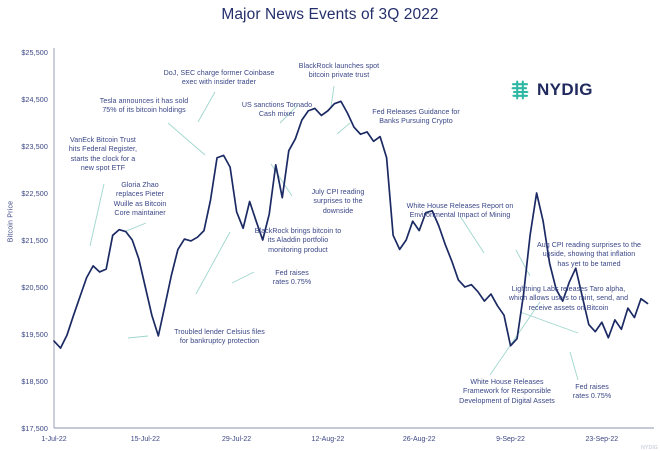 This screenshot has width=660, height=451. What do you see at coordinates (649, 448) in the screenshot?
I see `watermark: NYDIG` at bounding box center [649, 448].